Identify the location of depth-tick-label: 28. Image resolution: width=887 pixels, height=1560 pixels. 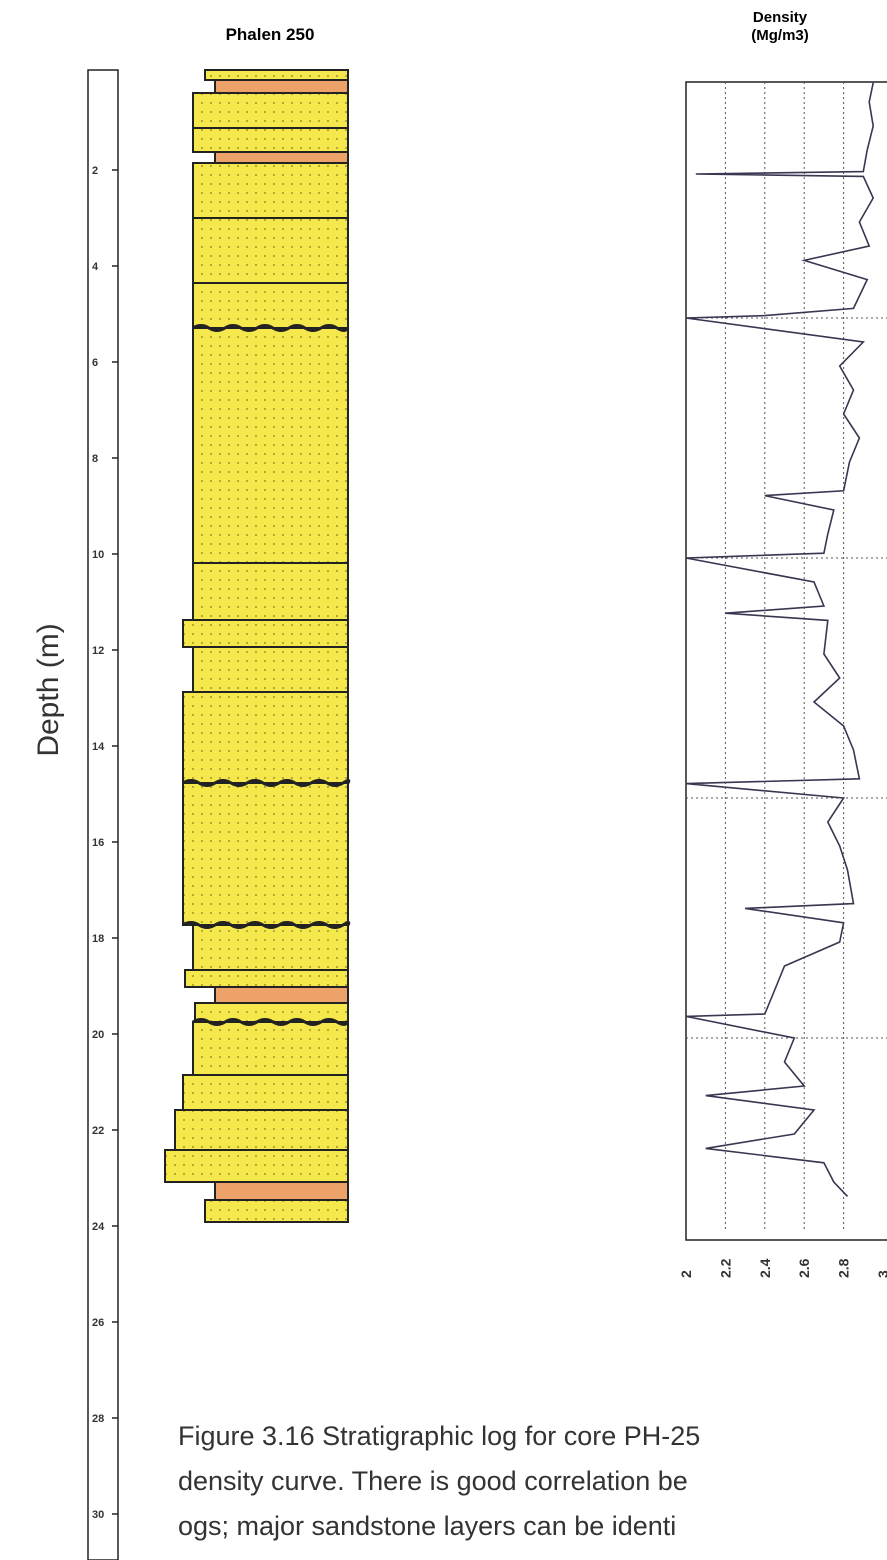
(98, 1419).